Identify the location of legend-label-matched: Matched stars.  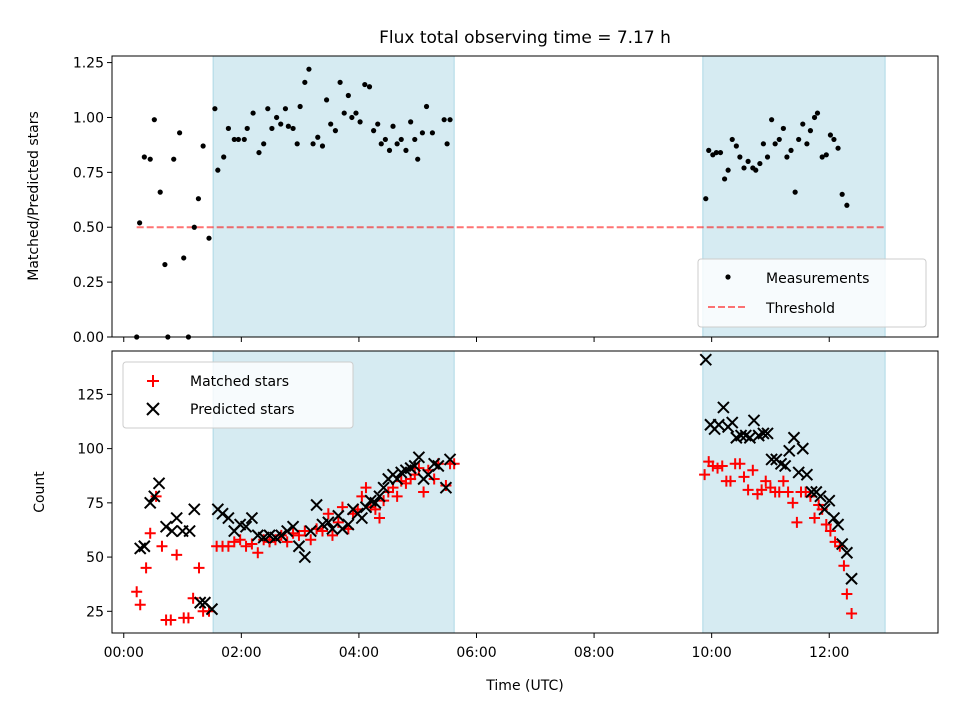
(239, 382).